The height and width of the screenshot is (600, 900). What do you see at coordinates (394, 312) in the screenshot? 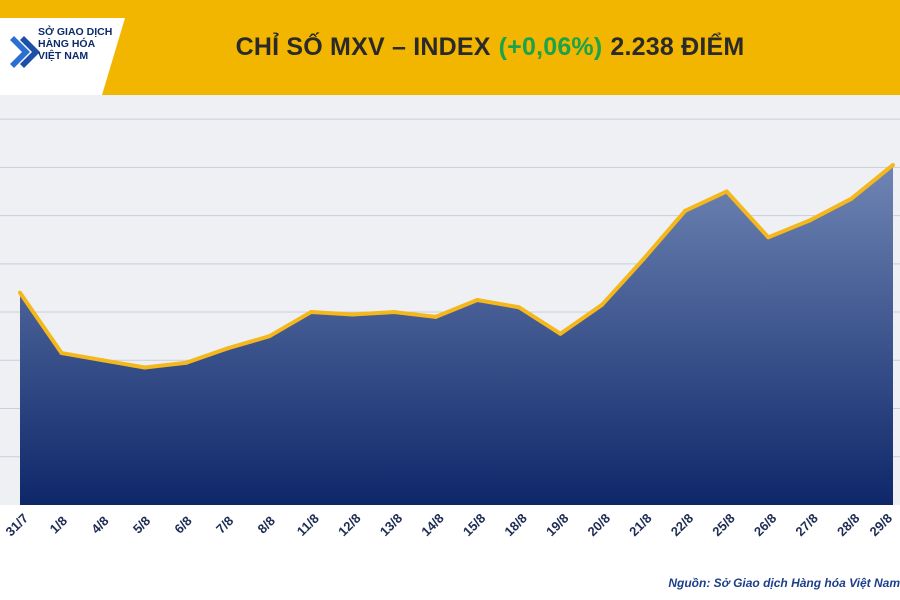
I see `data-point-13/8` at bounding box center [394, 312].